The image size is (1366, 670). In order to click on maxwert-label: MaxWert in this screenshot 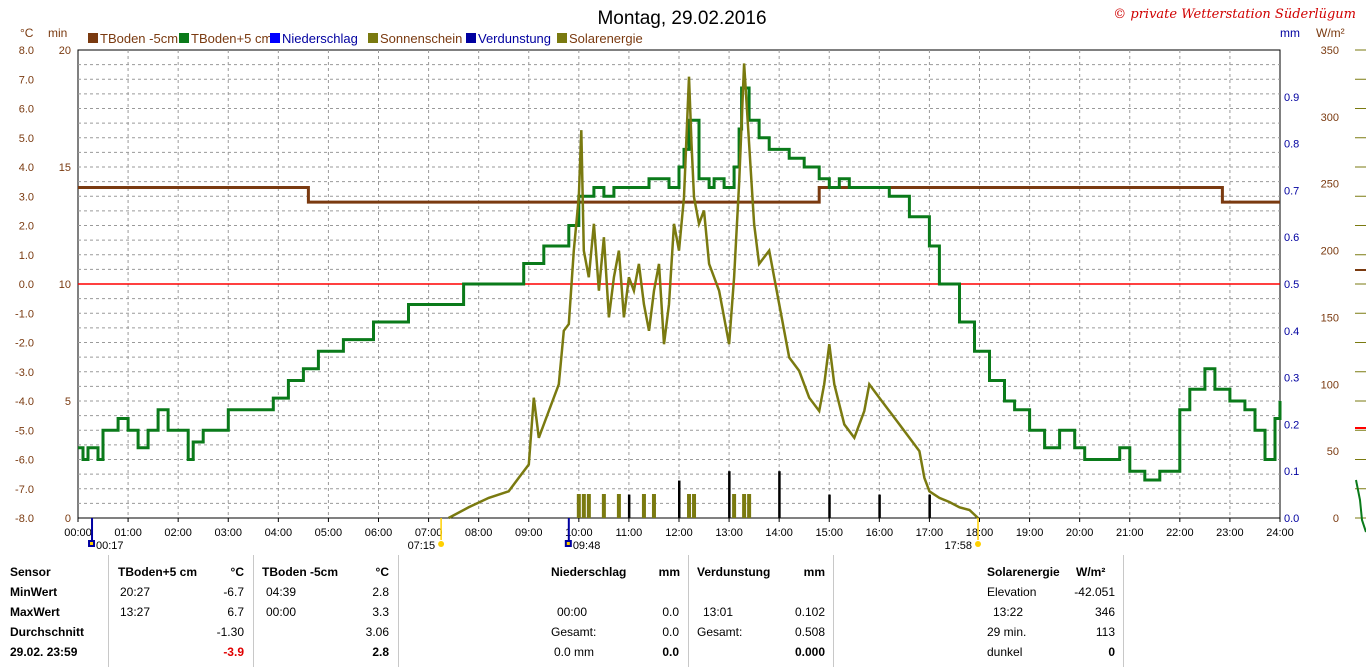, I will do `click(35, 612)`.